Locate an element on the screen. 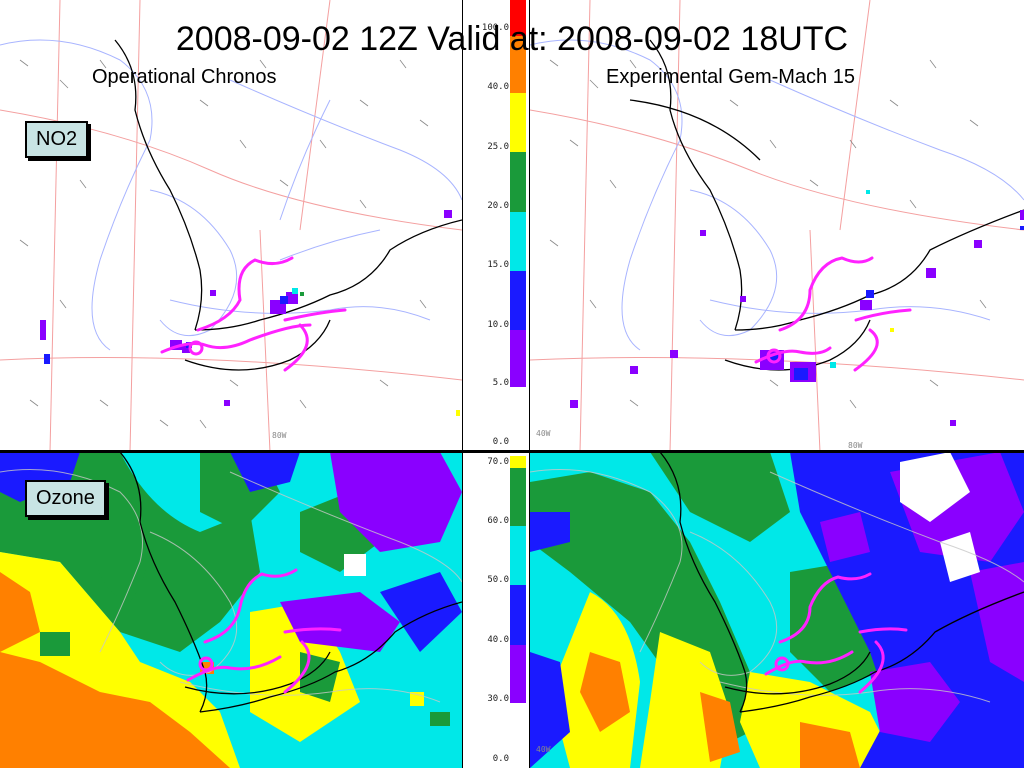  ozone-tick: 0.0 is located at coordinates (500, 759).